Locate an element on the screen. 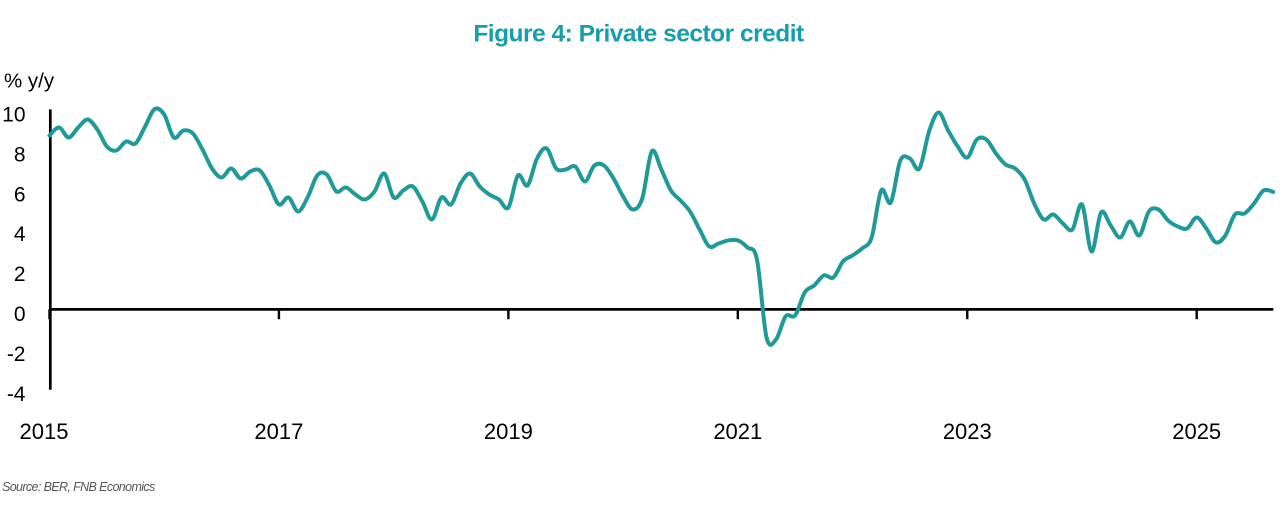  svg-text: 2 is located at coordinates (20, 274).